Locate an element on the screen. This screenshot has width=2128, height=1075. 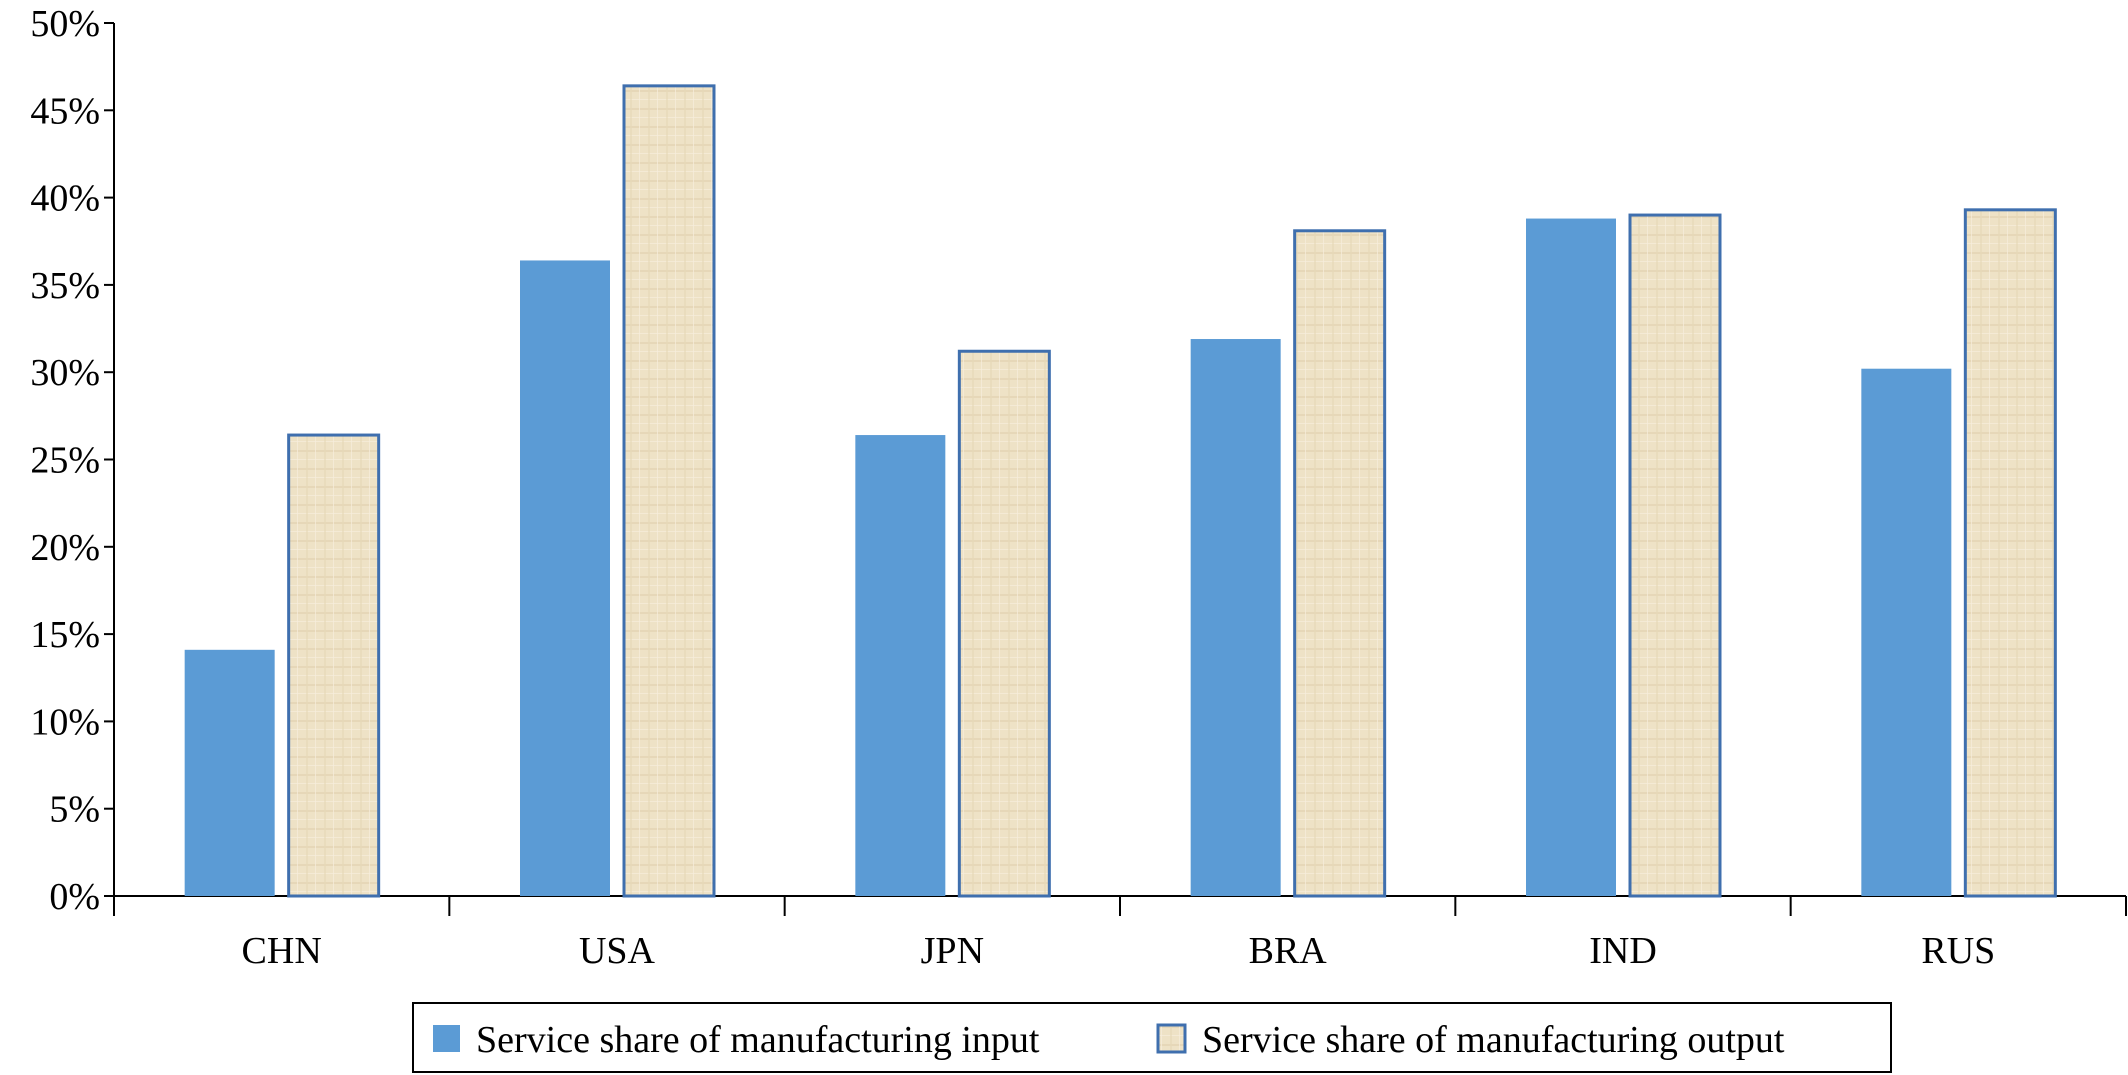
bar-input-jpn is located at coordinates (900, 665).